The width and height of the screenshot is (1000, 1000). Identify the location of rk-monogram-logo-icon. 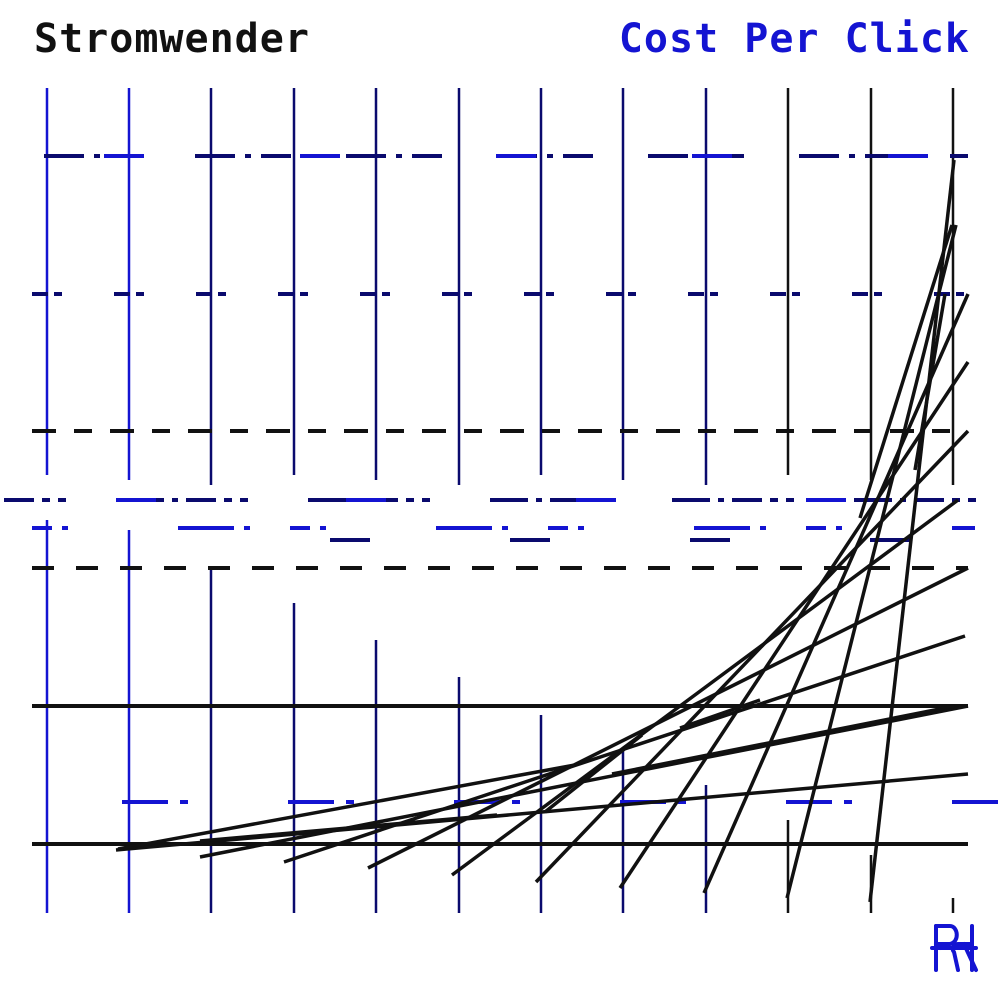
(954, 948).